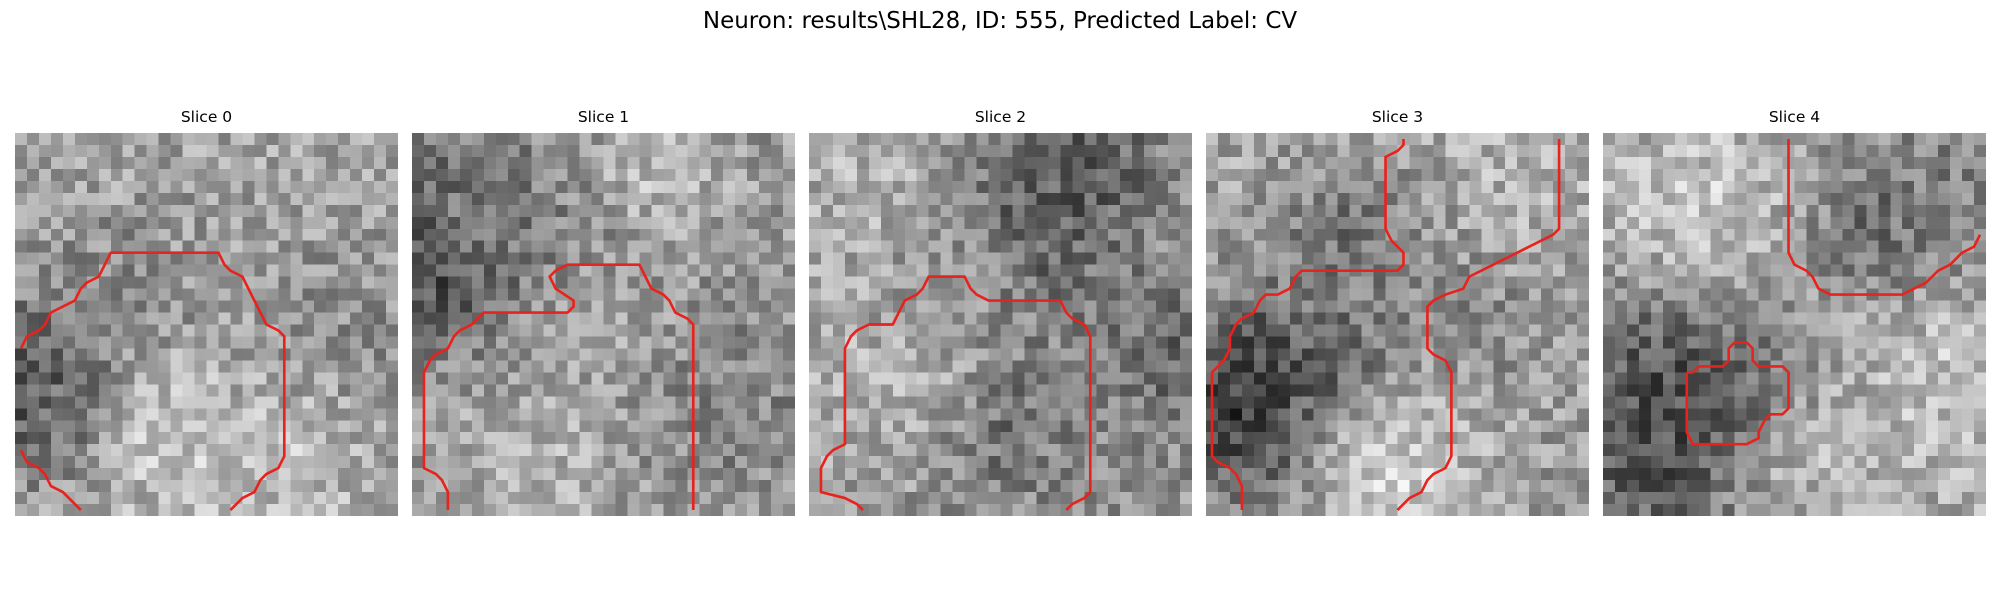 This screenshot has width=2000, height=600. I want to click on slice-panel-0: Slice 0, so click(206, 311).